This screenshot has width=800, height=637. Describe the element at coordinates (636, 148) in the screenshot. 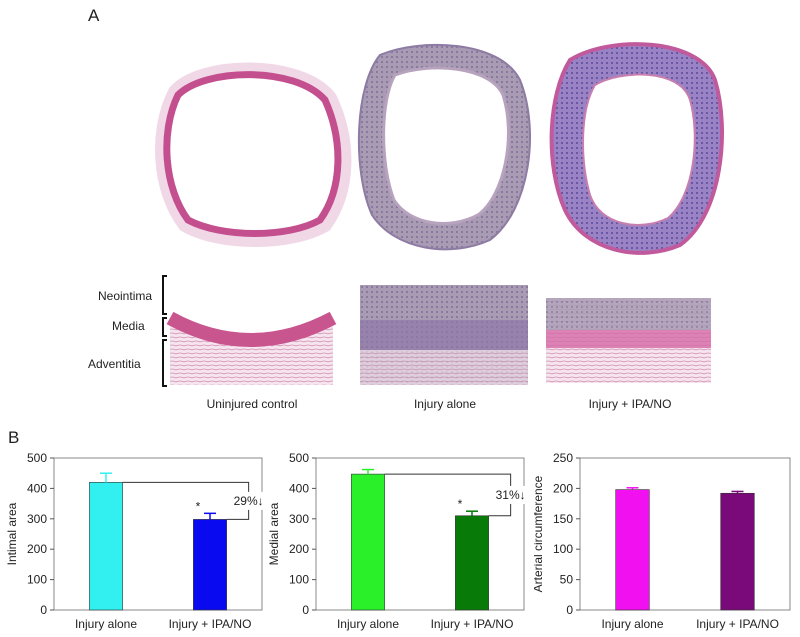

I see `injury-ipa-no-section` at that location.